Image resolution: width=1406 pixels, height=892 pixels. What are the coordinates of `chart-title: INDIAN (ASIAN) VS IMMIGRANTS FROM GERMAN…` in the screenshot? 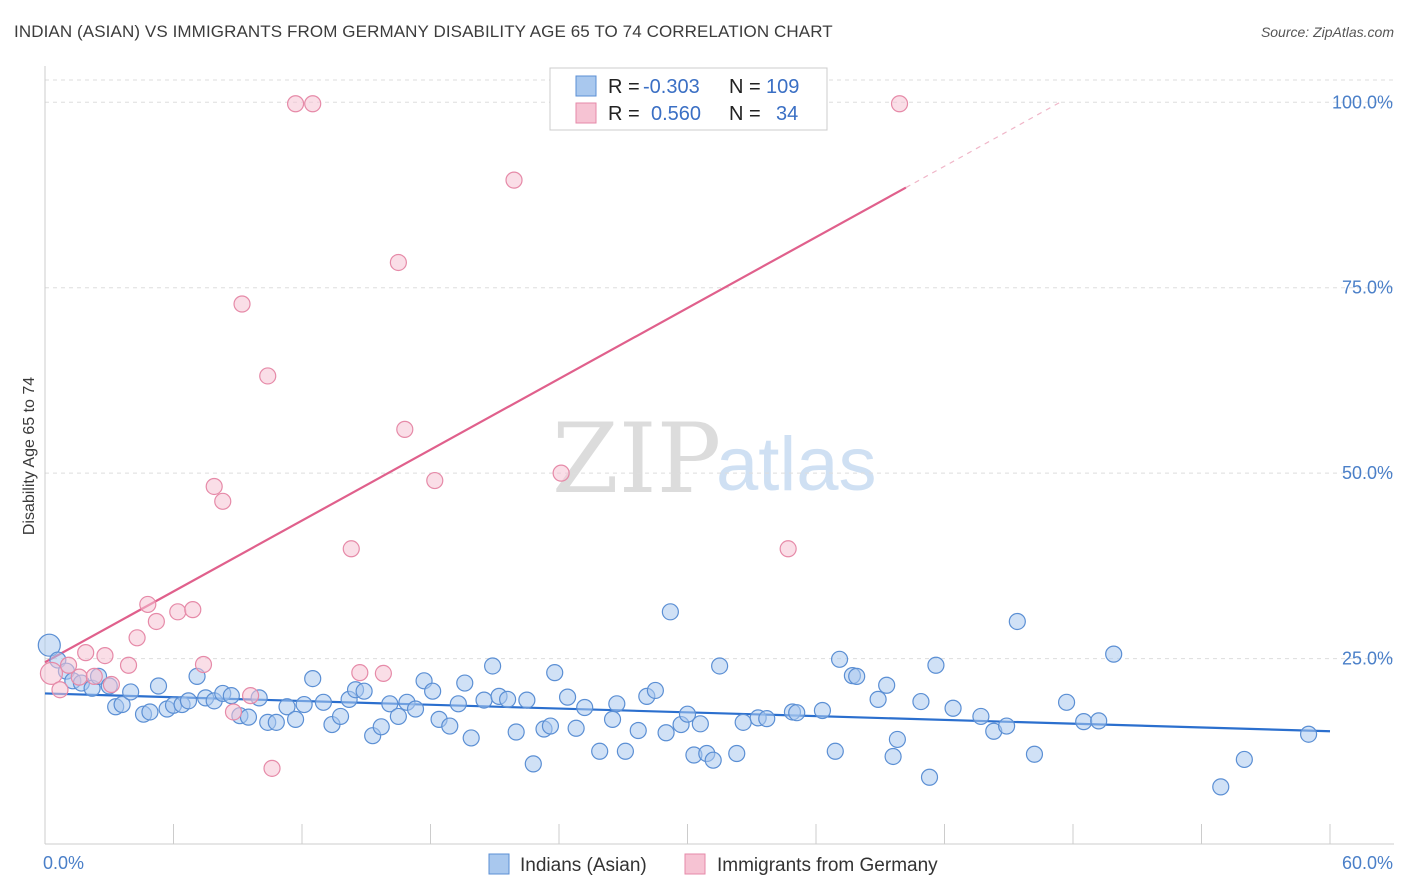 It's located at (423, 31).